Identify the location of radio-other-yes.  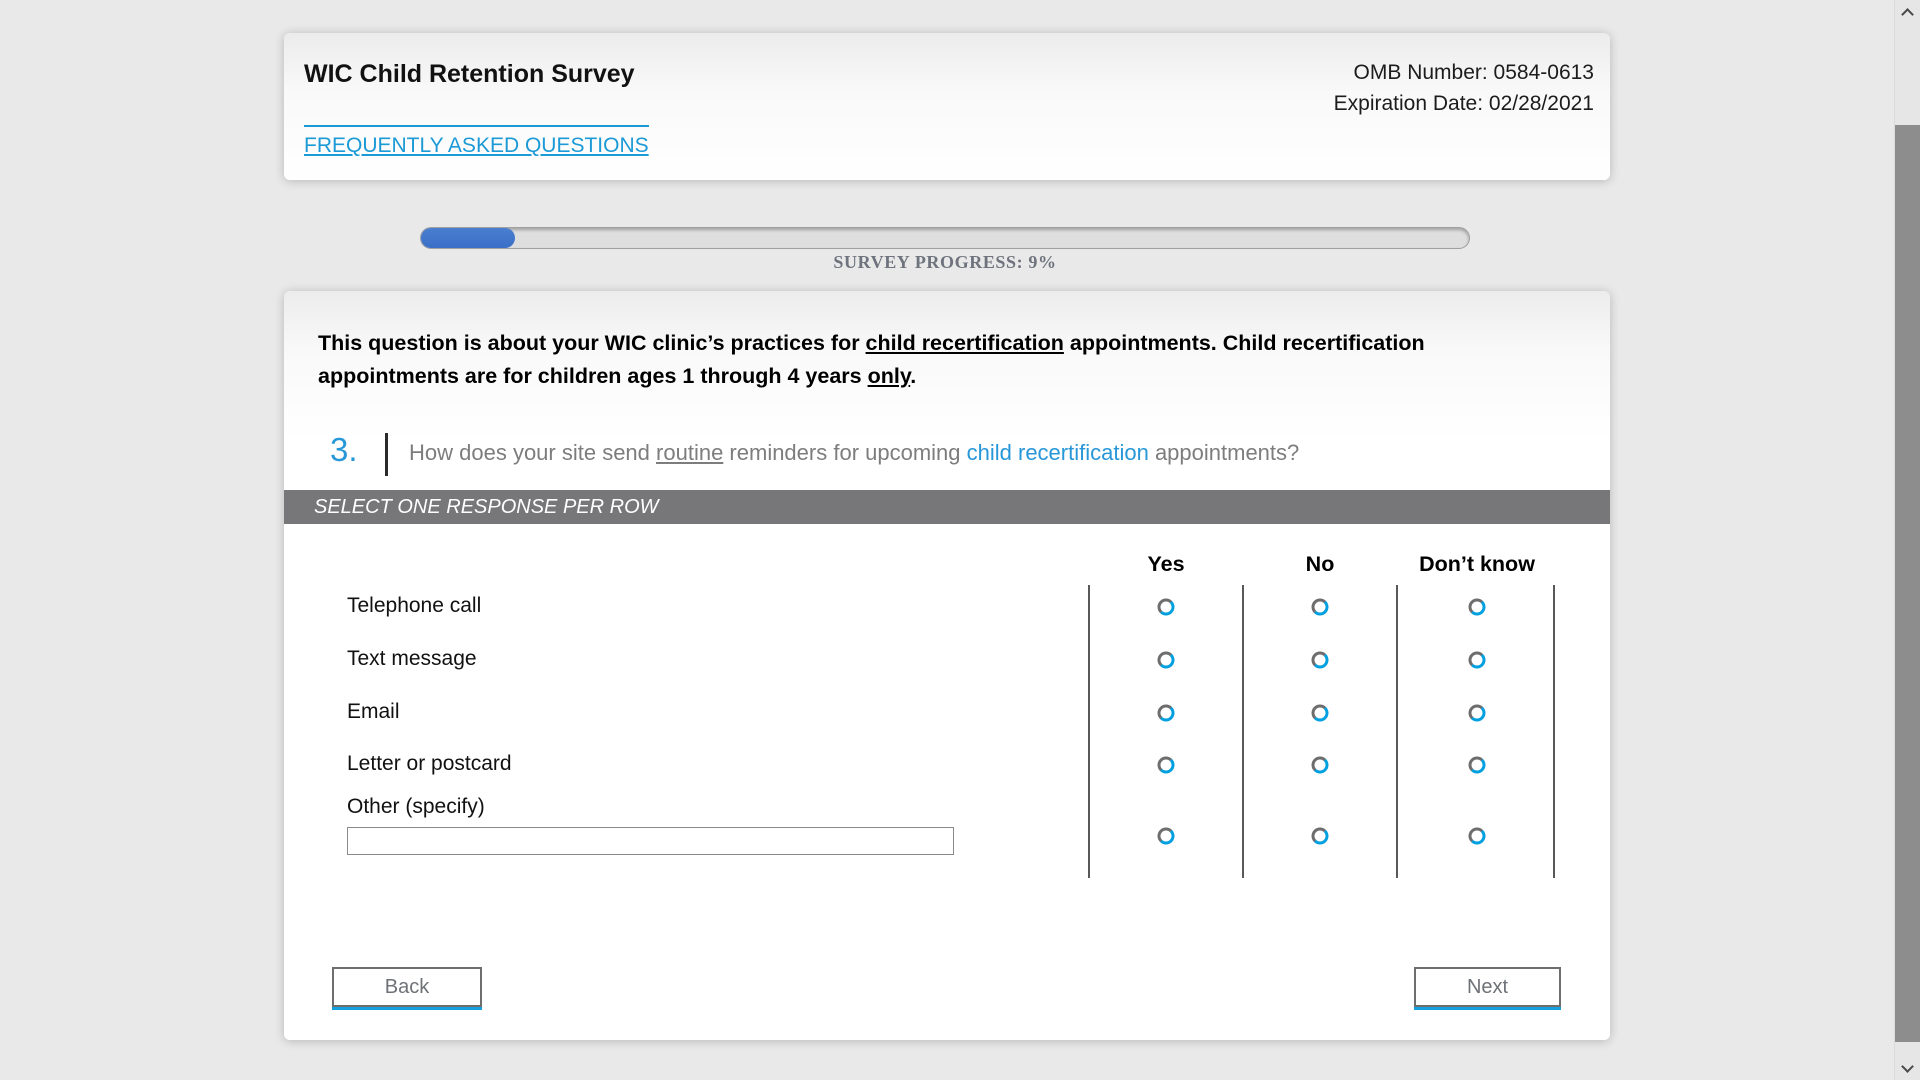
(1166, 836).